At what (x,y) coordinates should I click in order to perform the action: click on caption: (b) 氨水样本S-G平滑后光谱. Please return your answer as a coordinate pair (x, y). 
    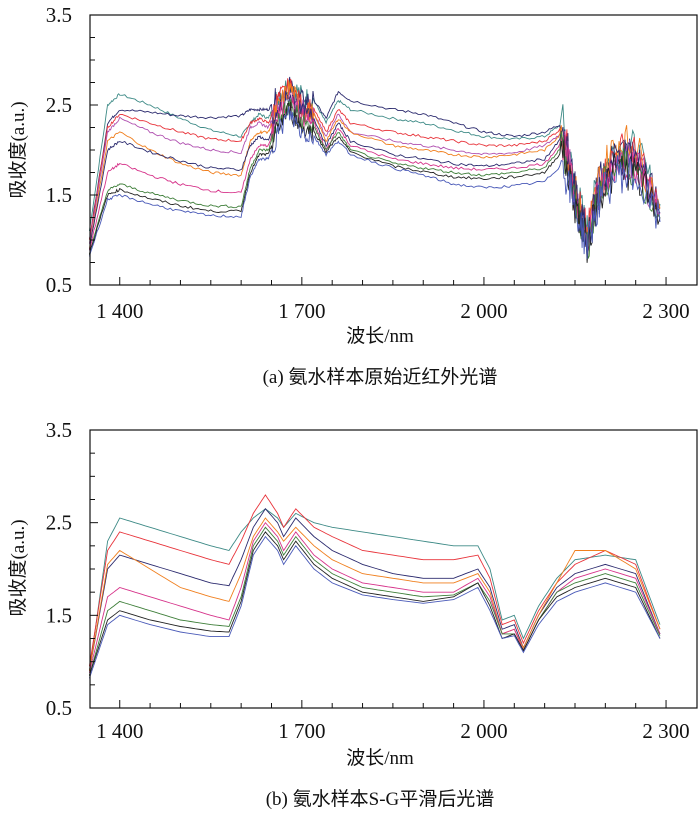
    Looking at the image, I should click on (380, 799).